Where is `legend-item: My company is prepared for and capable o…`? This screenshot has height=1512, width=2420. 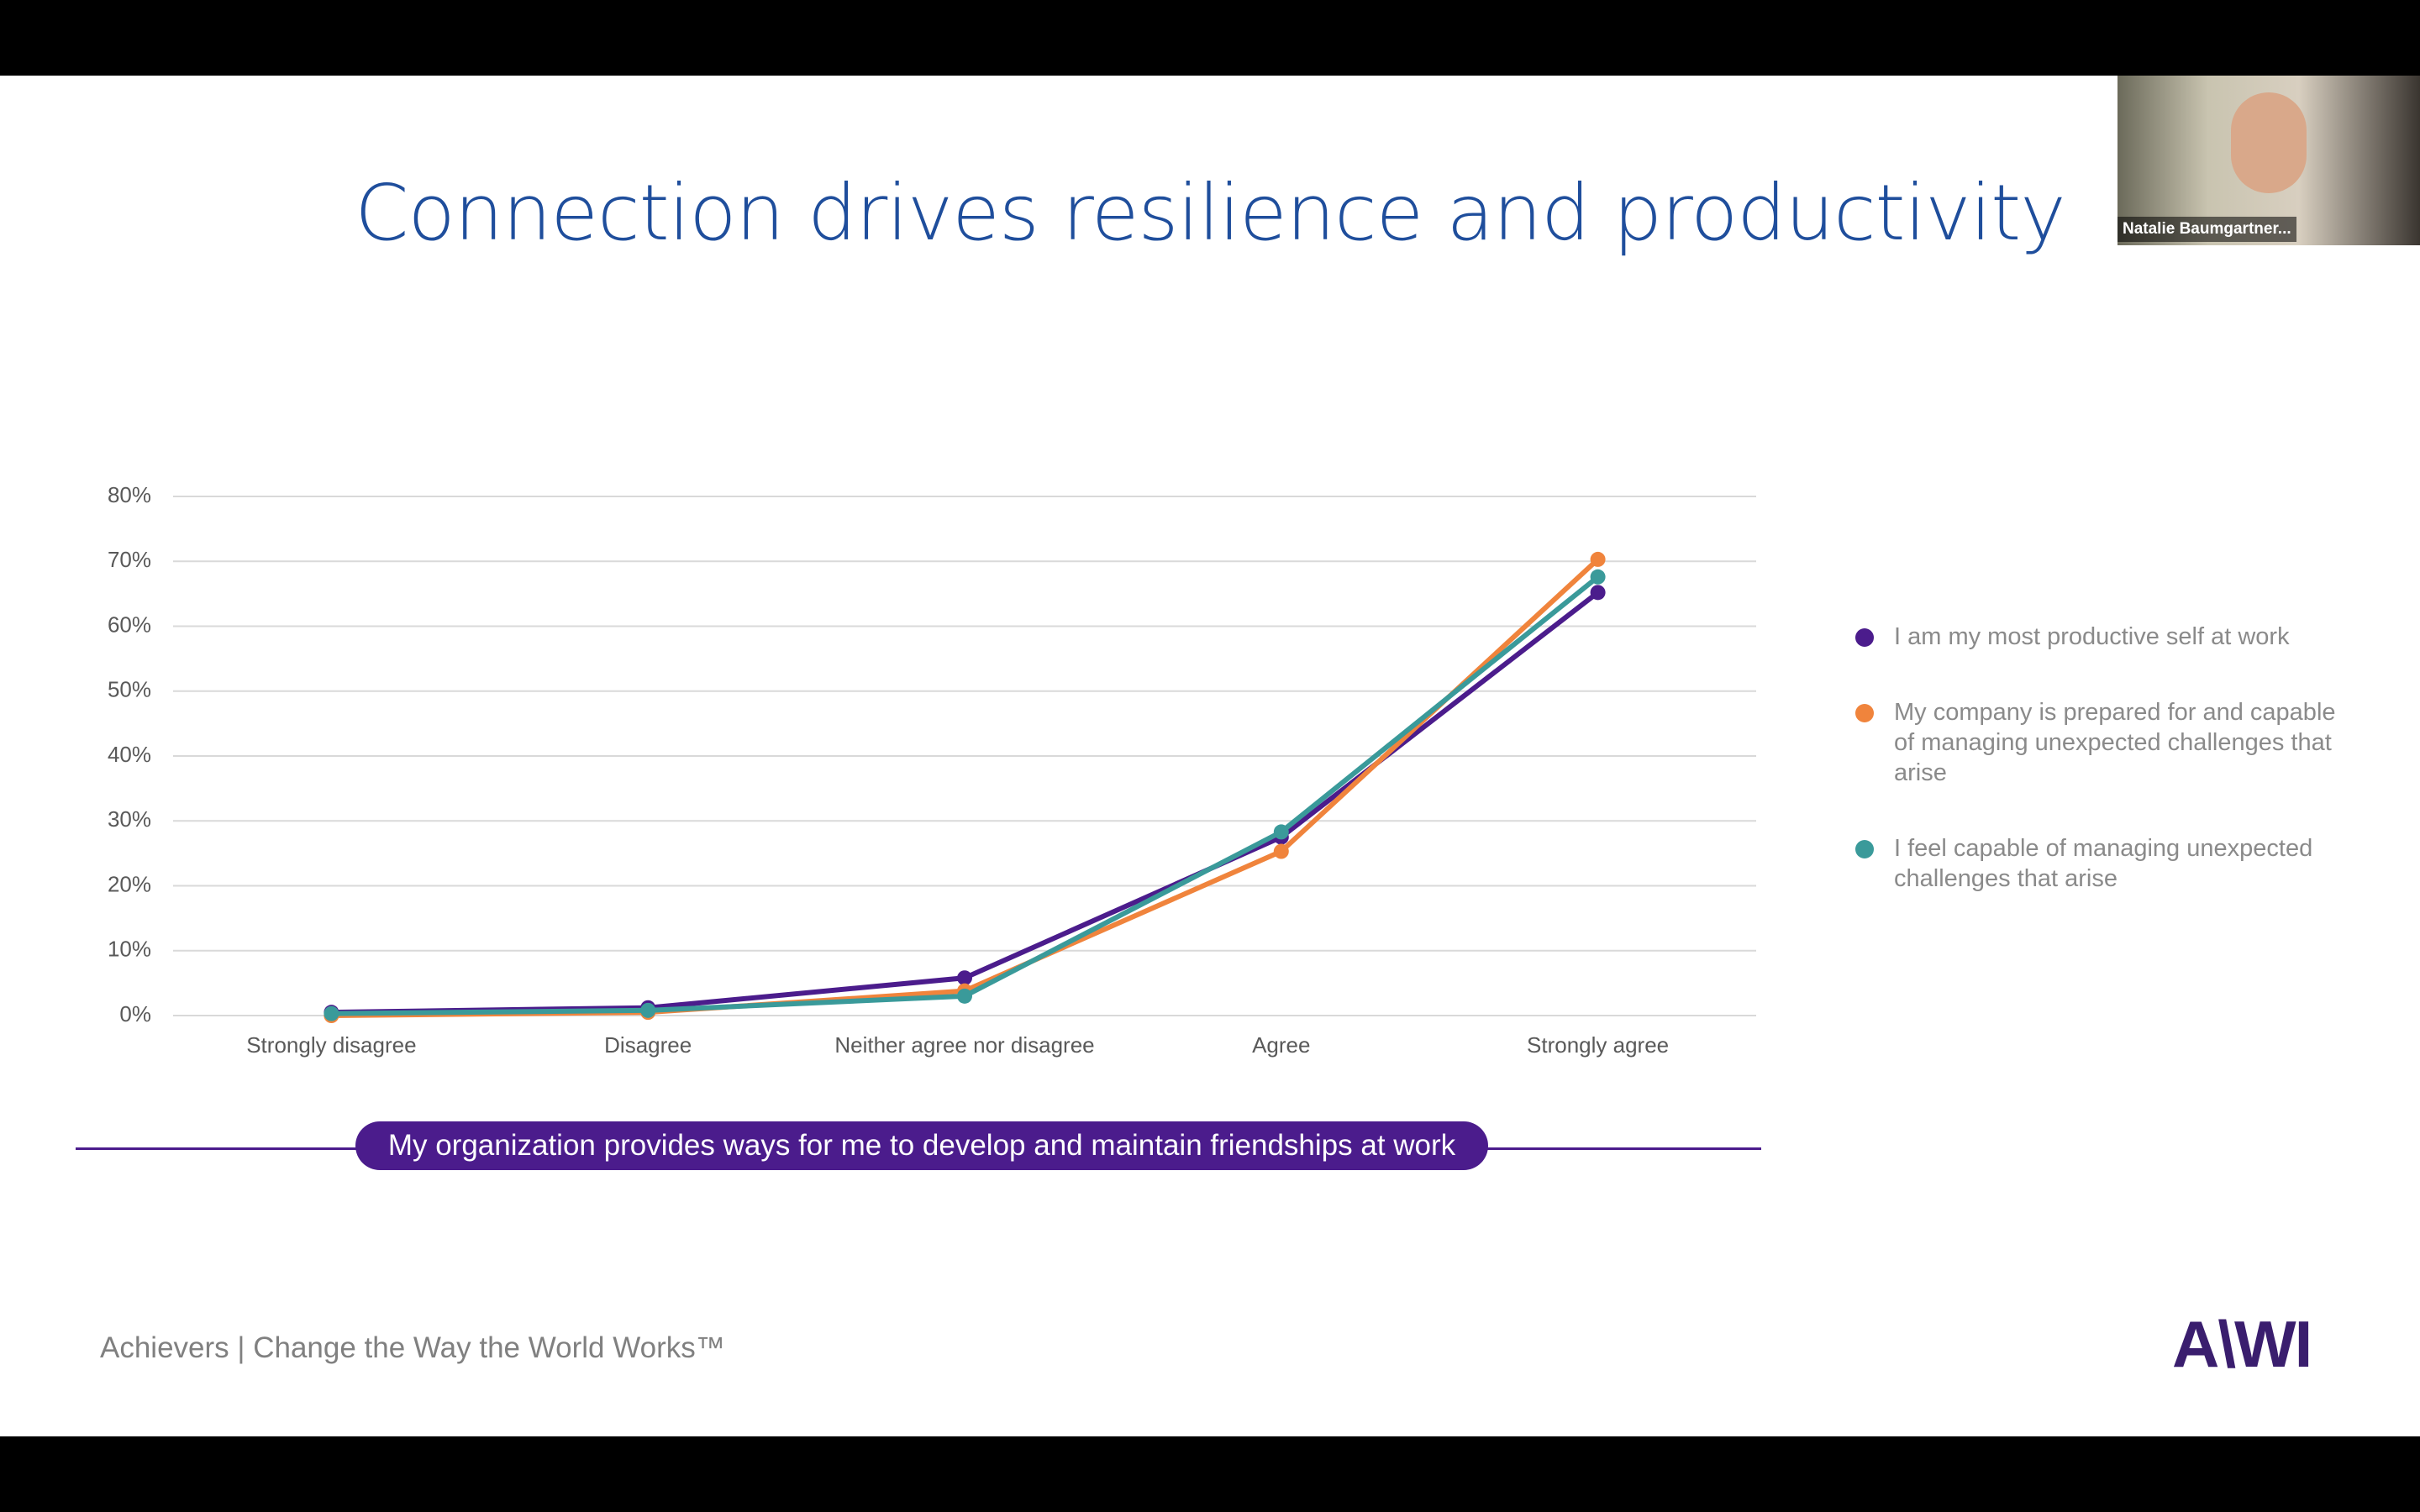 legend-item: My company is prepared for and capable o… is located at coordinates (2101, 742).